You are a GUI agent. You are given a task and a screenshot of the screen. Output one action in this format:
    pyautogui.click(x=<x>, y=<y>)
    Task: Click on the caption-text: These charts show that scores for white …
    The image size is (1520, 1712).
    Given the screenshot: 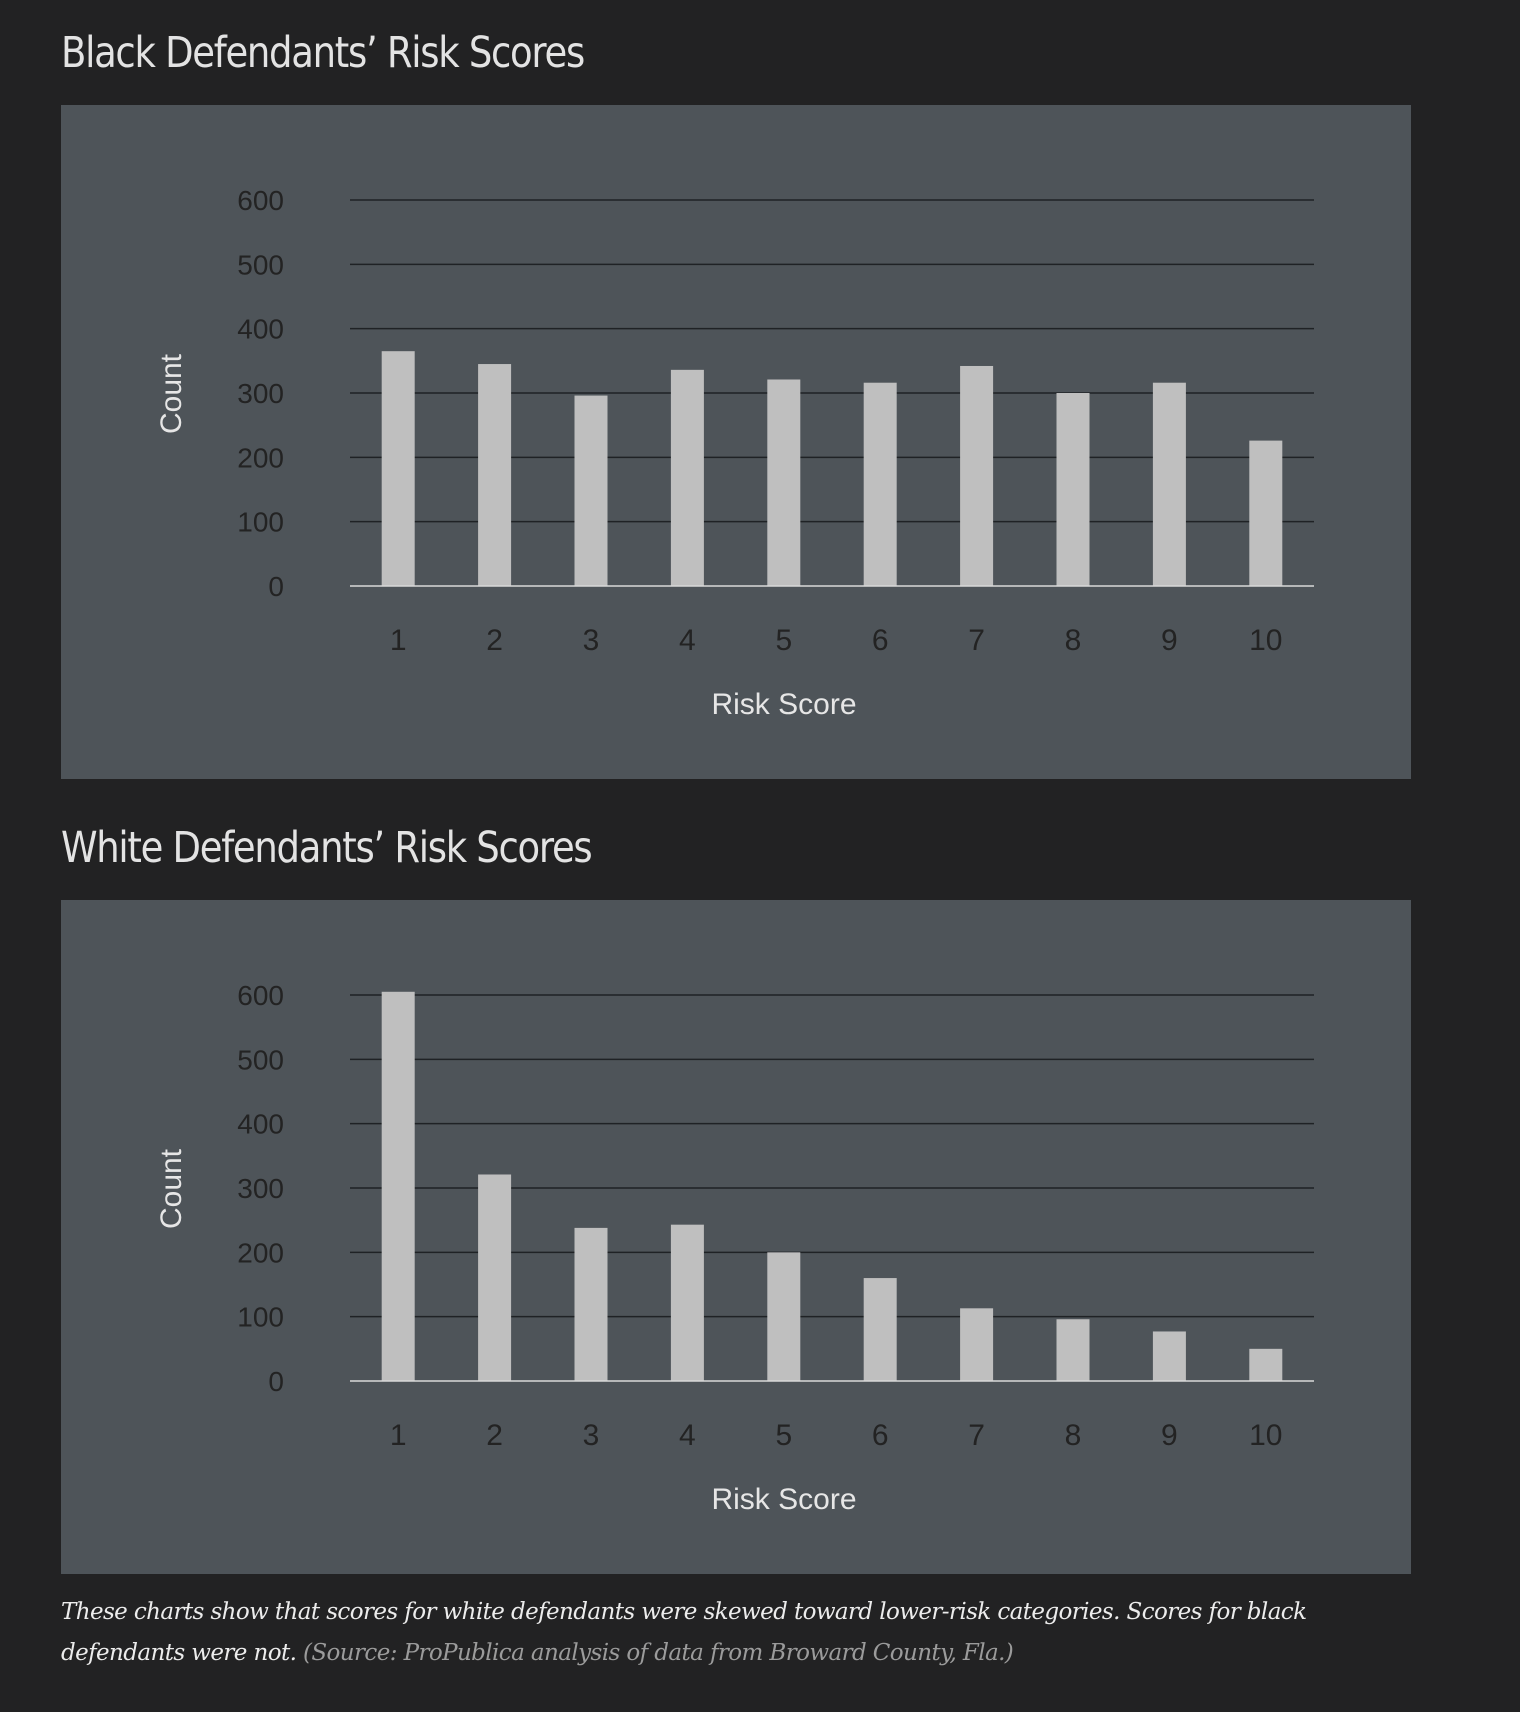 What is the action you would take?
    pyautogui.click(x=684, y=1632)
    